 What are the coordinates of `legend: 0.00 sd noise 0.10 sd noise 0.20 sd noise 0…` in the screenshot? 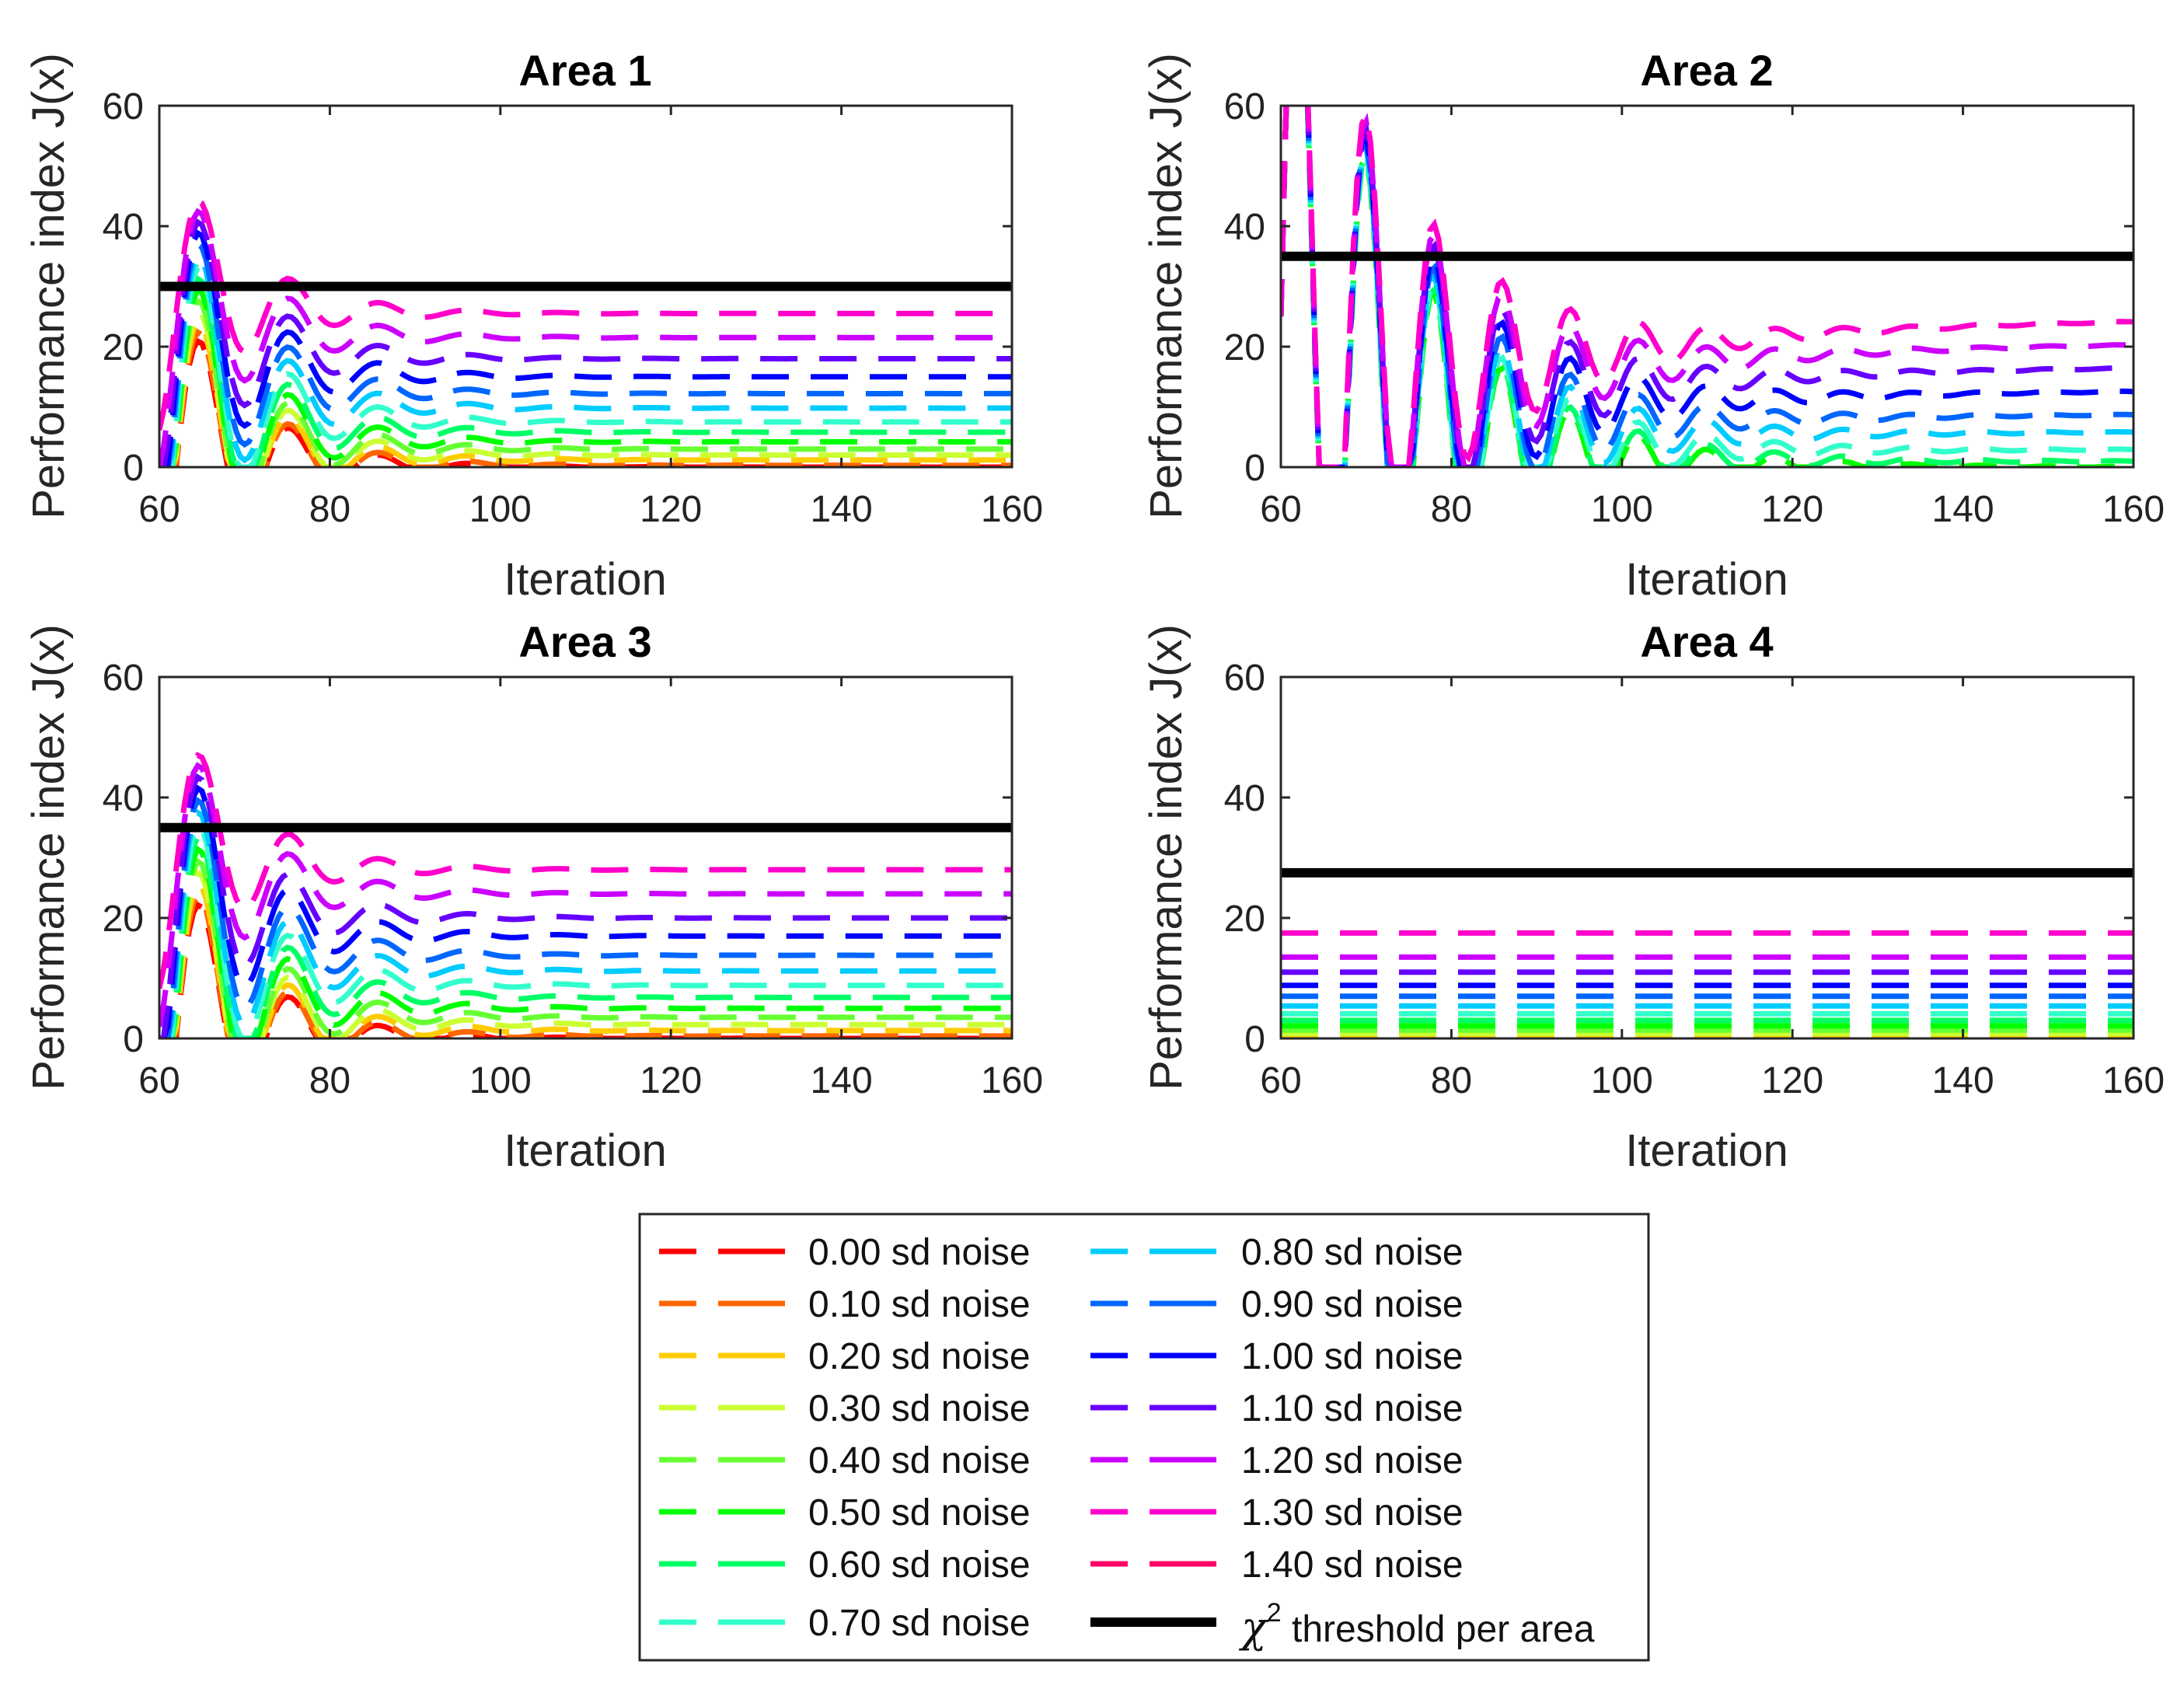 It's located at (1144, 1437).